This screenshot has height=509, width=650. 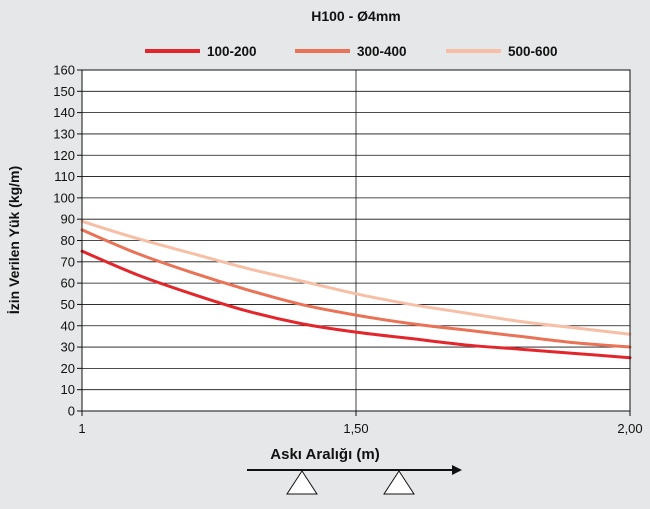 What do you see at coordinates (64, 70) in the screenshot?
I see `y-tick-label: 160` at bounding box center [64, 70].